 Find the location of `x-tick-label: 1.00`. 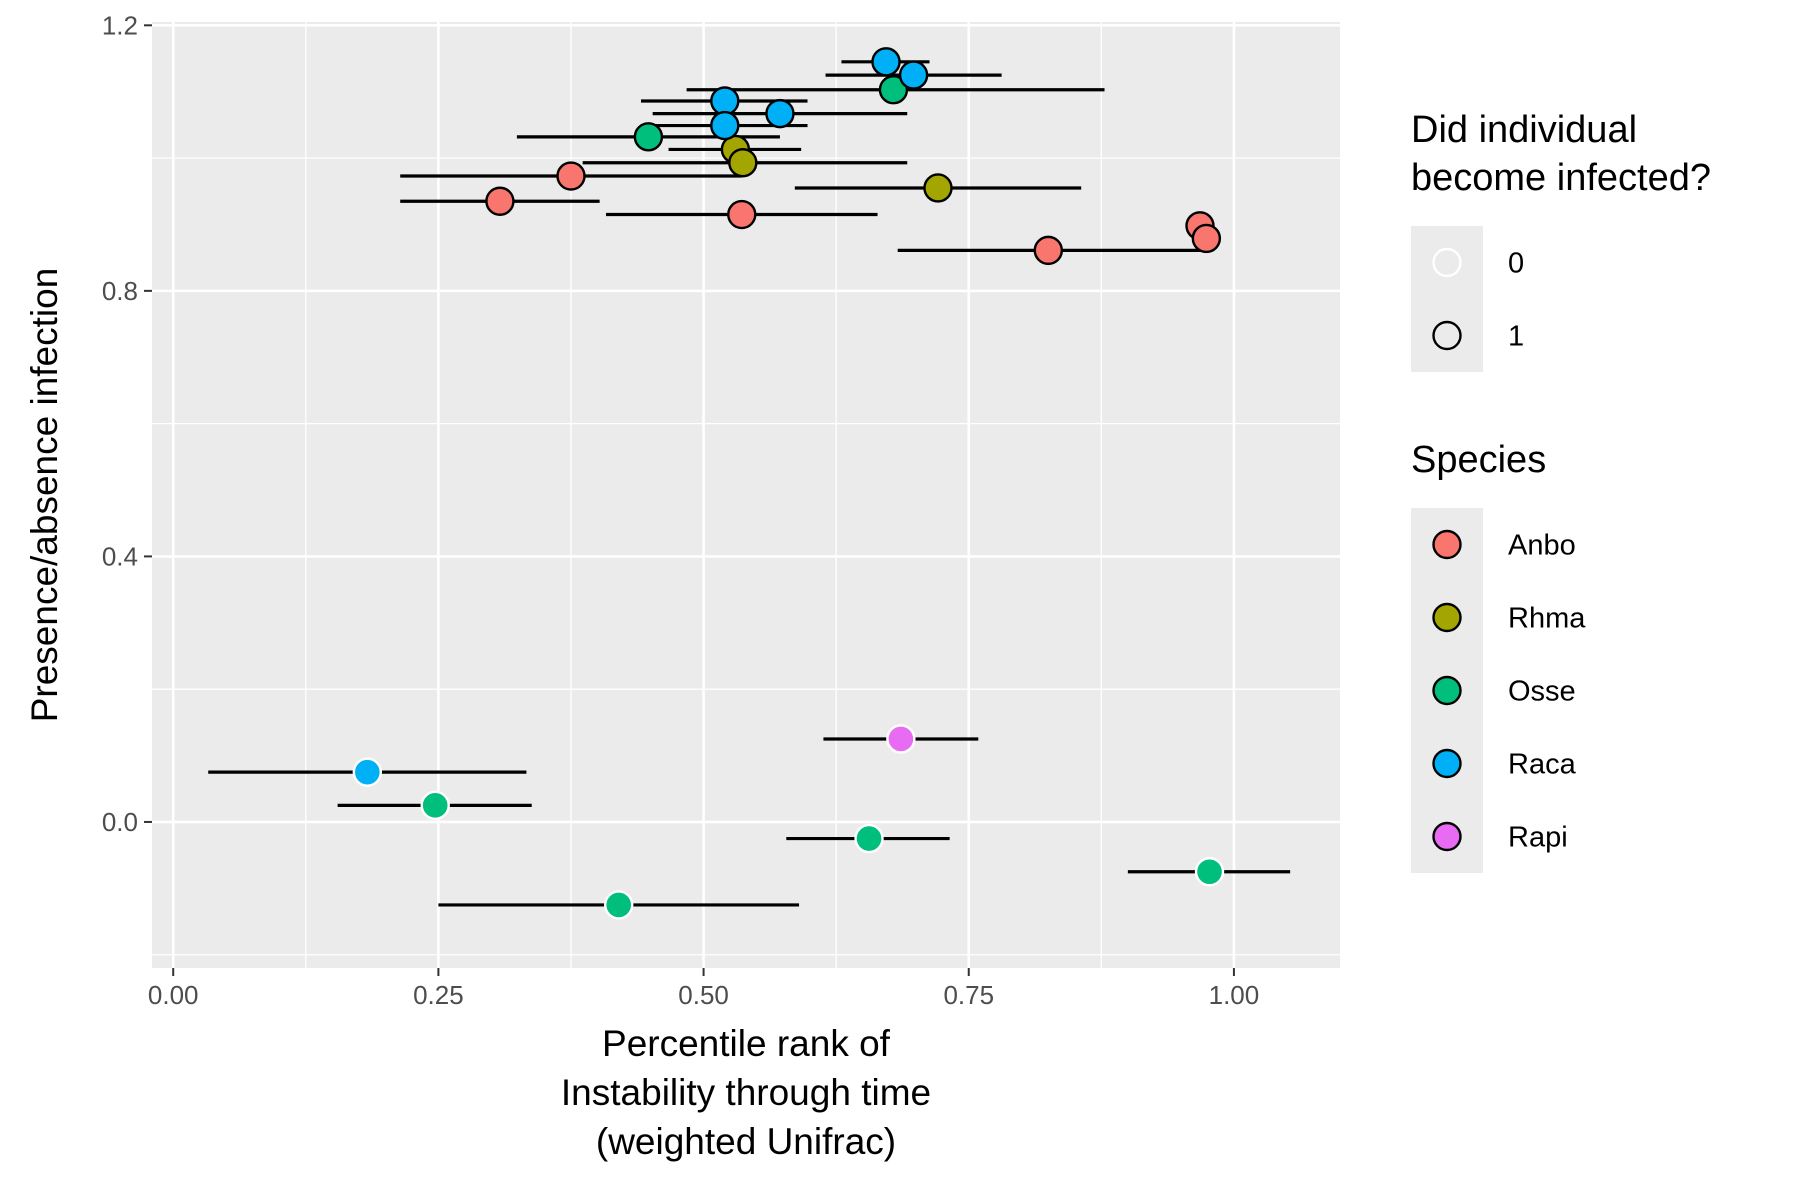

x-tick-label: 1.00 is located at coordinates (1234, 995).